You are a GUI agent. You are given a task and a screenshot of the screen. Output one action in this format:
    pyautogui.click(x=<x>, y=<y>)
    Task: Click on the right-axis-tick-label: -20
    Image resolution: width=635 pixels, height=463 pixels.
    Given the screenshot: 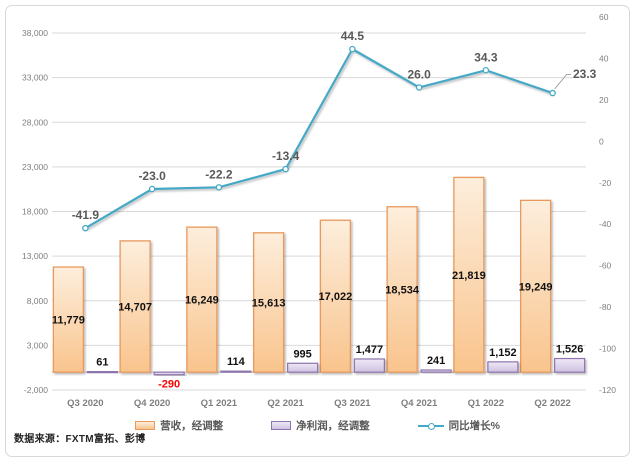 What is the action you would take?
    pyautogui.click(x=605, y=183)
    